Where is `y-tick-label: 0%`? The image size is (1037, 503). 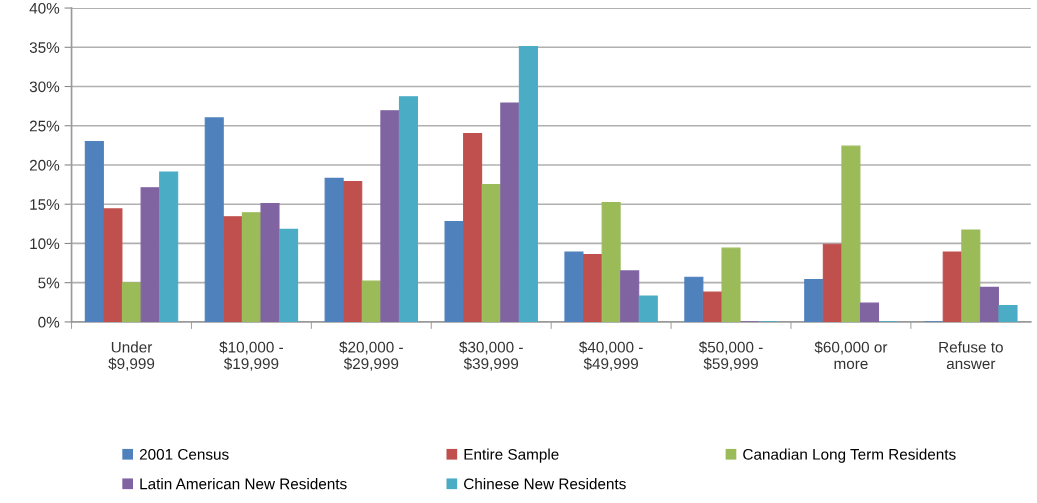 y-tick-label: 0% is located at coordinates (49, 322).